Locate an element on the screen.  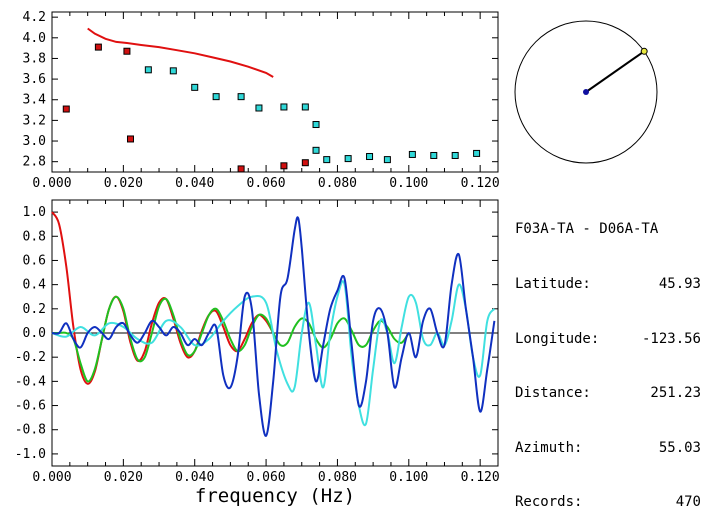
dispersion-curve is located at coordinates (180, 52).